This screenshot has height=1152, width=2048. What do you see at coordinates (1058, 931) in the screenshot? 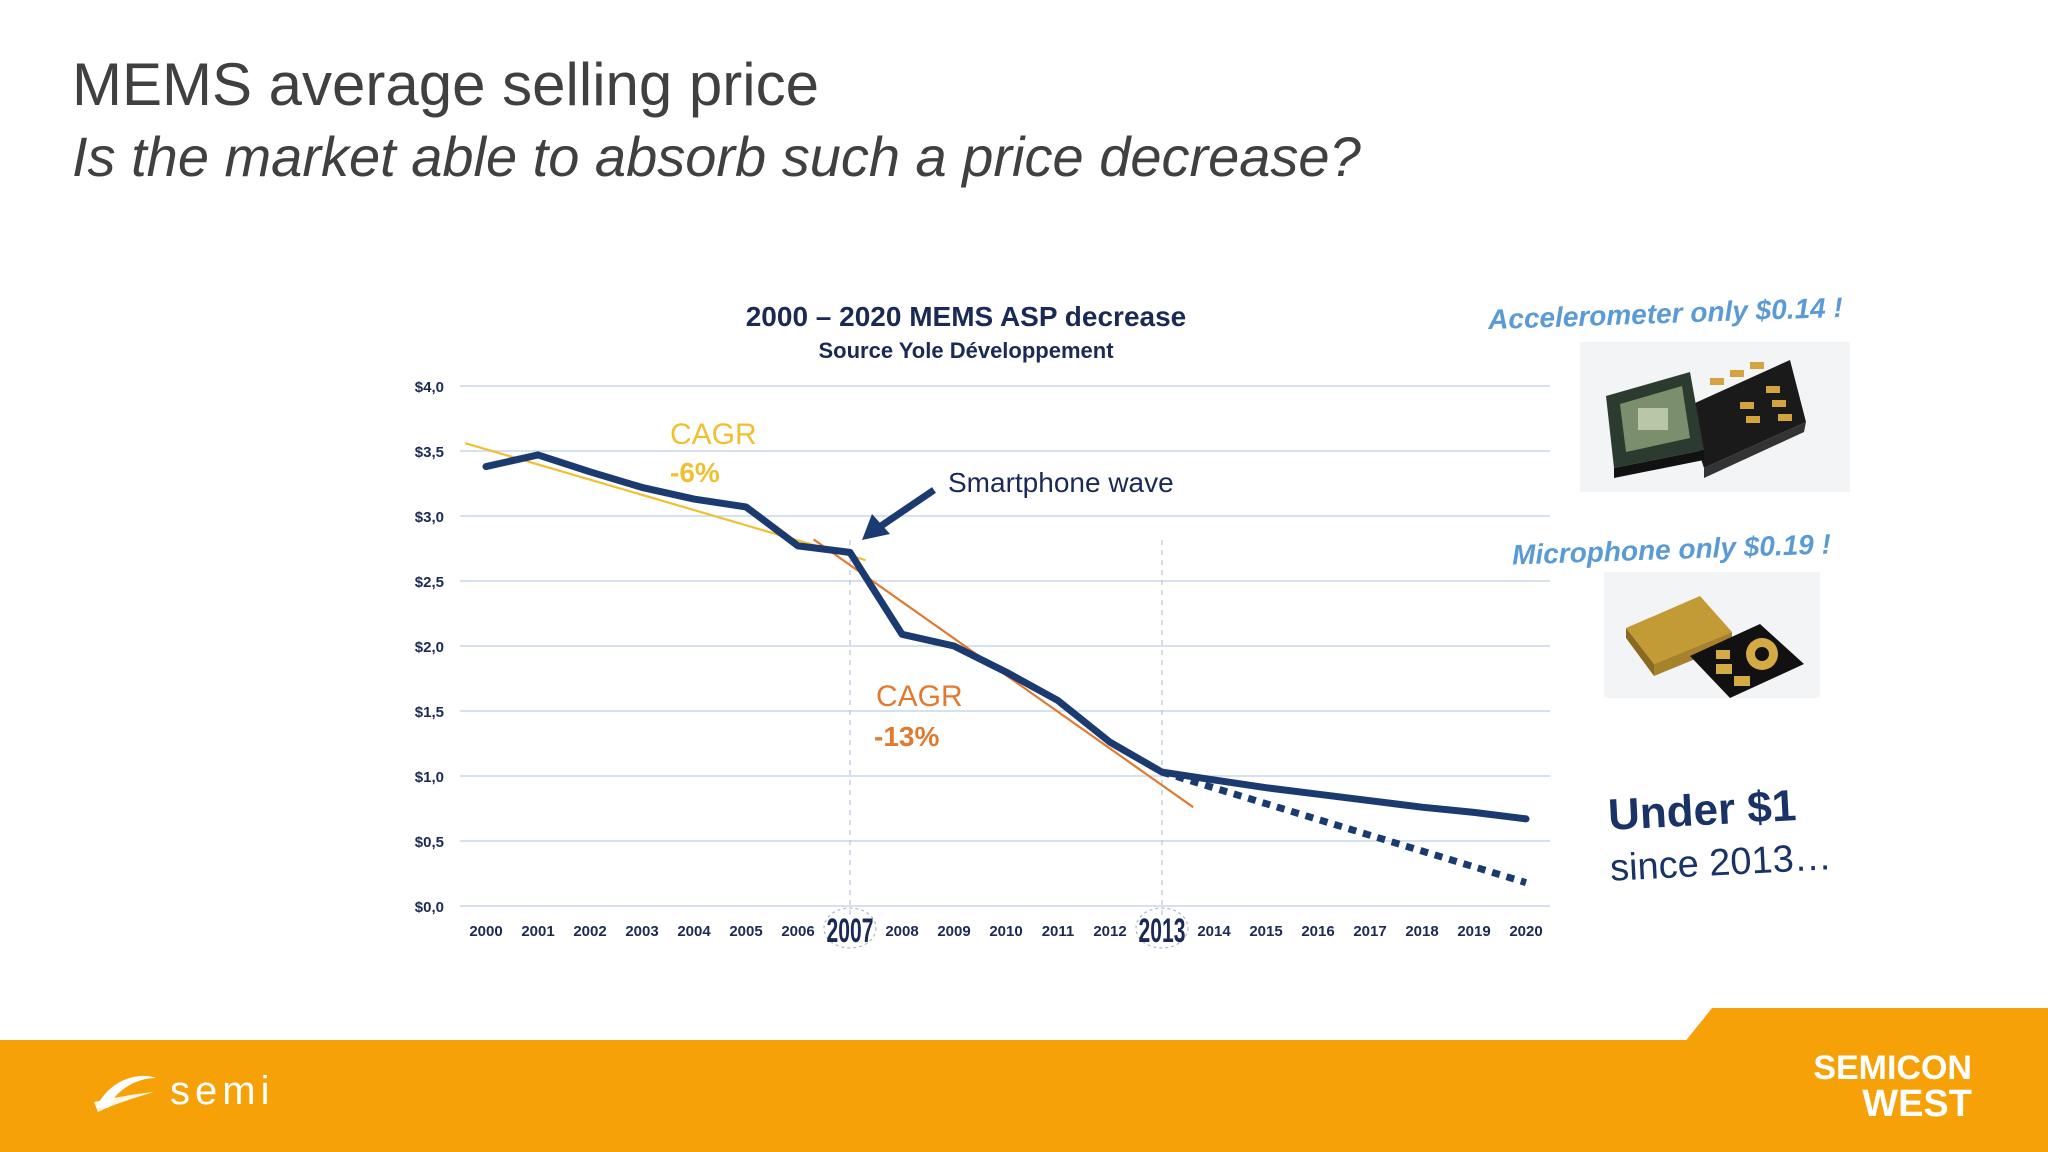
I see `x-tick-label: 2011` at bounding box center [1058, 931].